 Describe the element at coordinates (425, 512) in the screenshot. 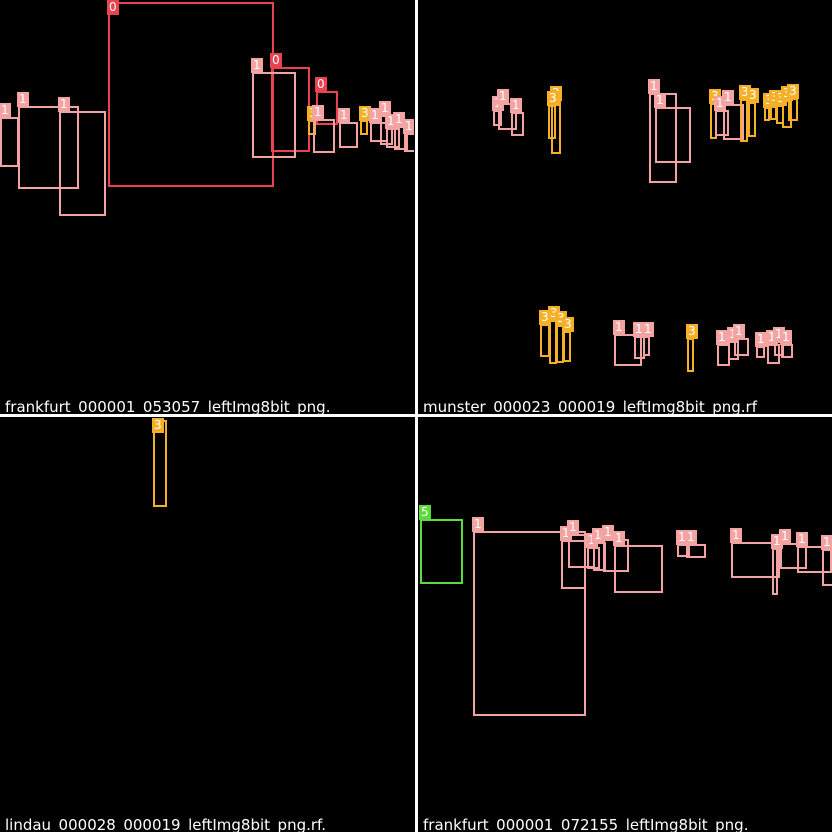

I see `class-label-tag: 5` at that location.